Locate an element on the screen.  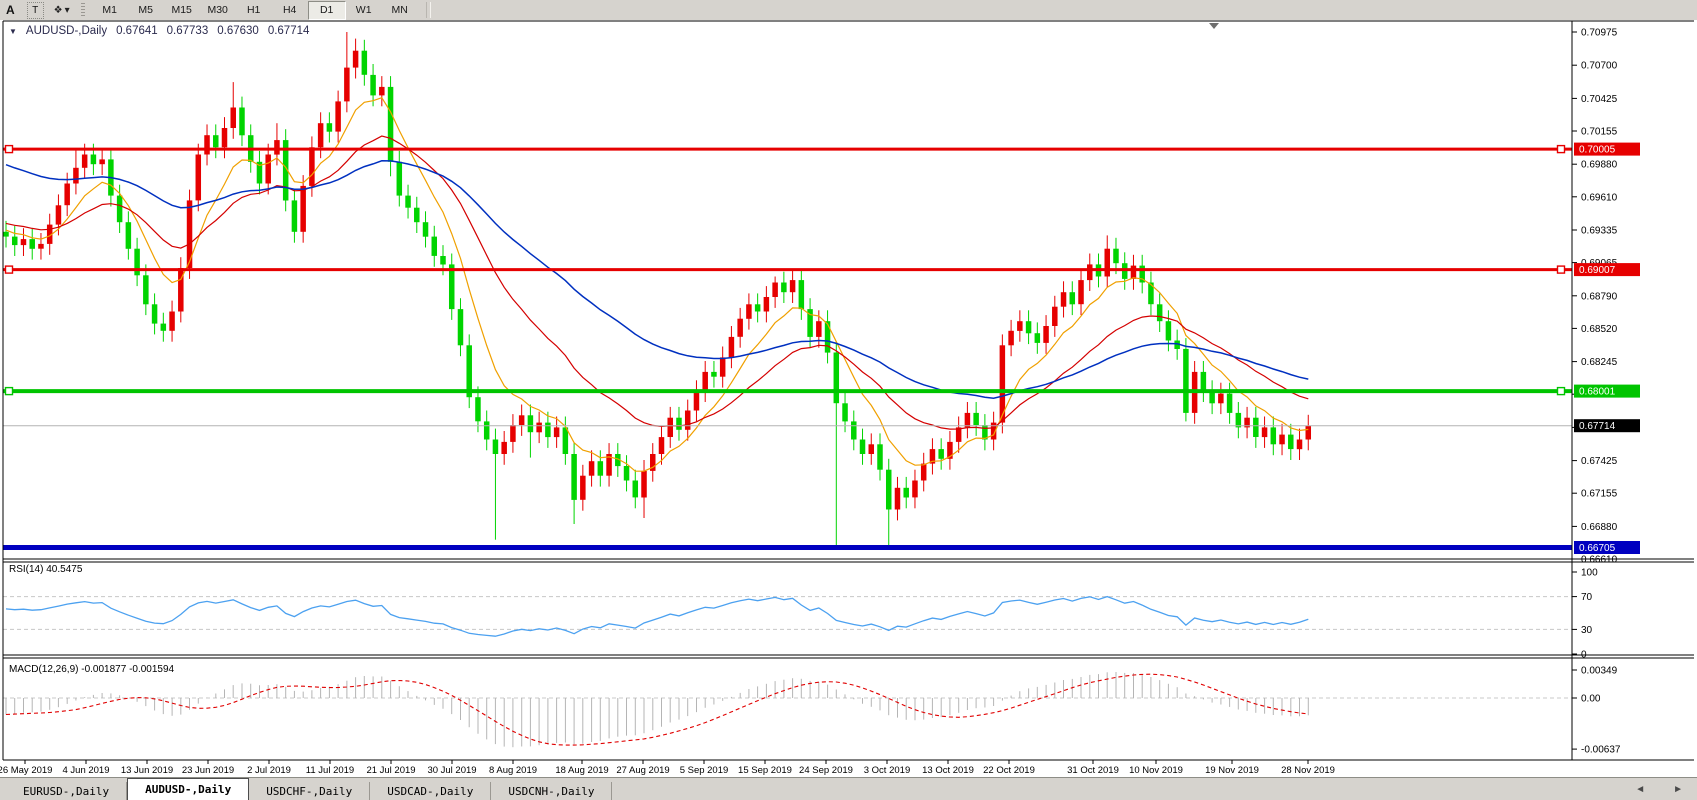
timeframe-button-m5: M5 is located at coordinates (145, 10).